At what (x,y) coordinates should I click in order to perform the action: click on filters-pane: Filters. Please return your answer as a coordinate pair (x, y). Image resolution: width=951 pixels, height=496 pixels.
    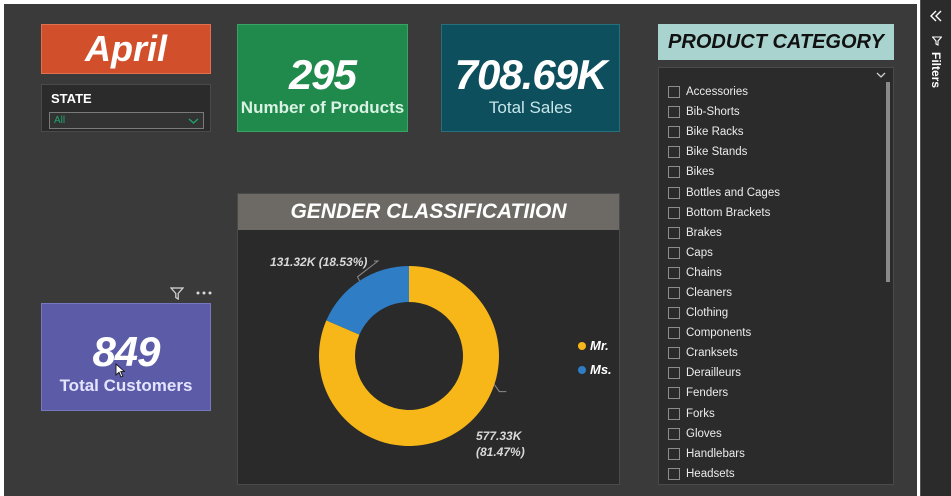
    Looking at the image, I should click on (935, 248).